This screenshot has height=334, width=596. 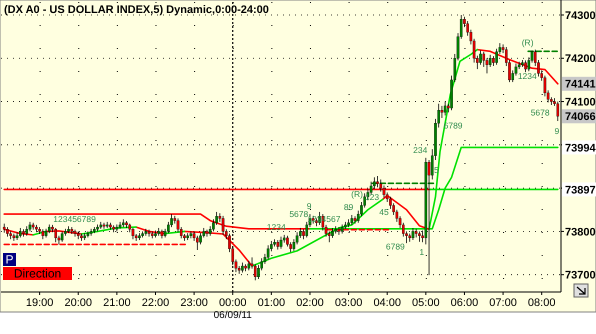 What do you see at coordinates (233, 315) in the screenshot?
I see `text: 06/09/11` at bounding box center [233, 315].